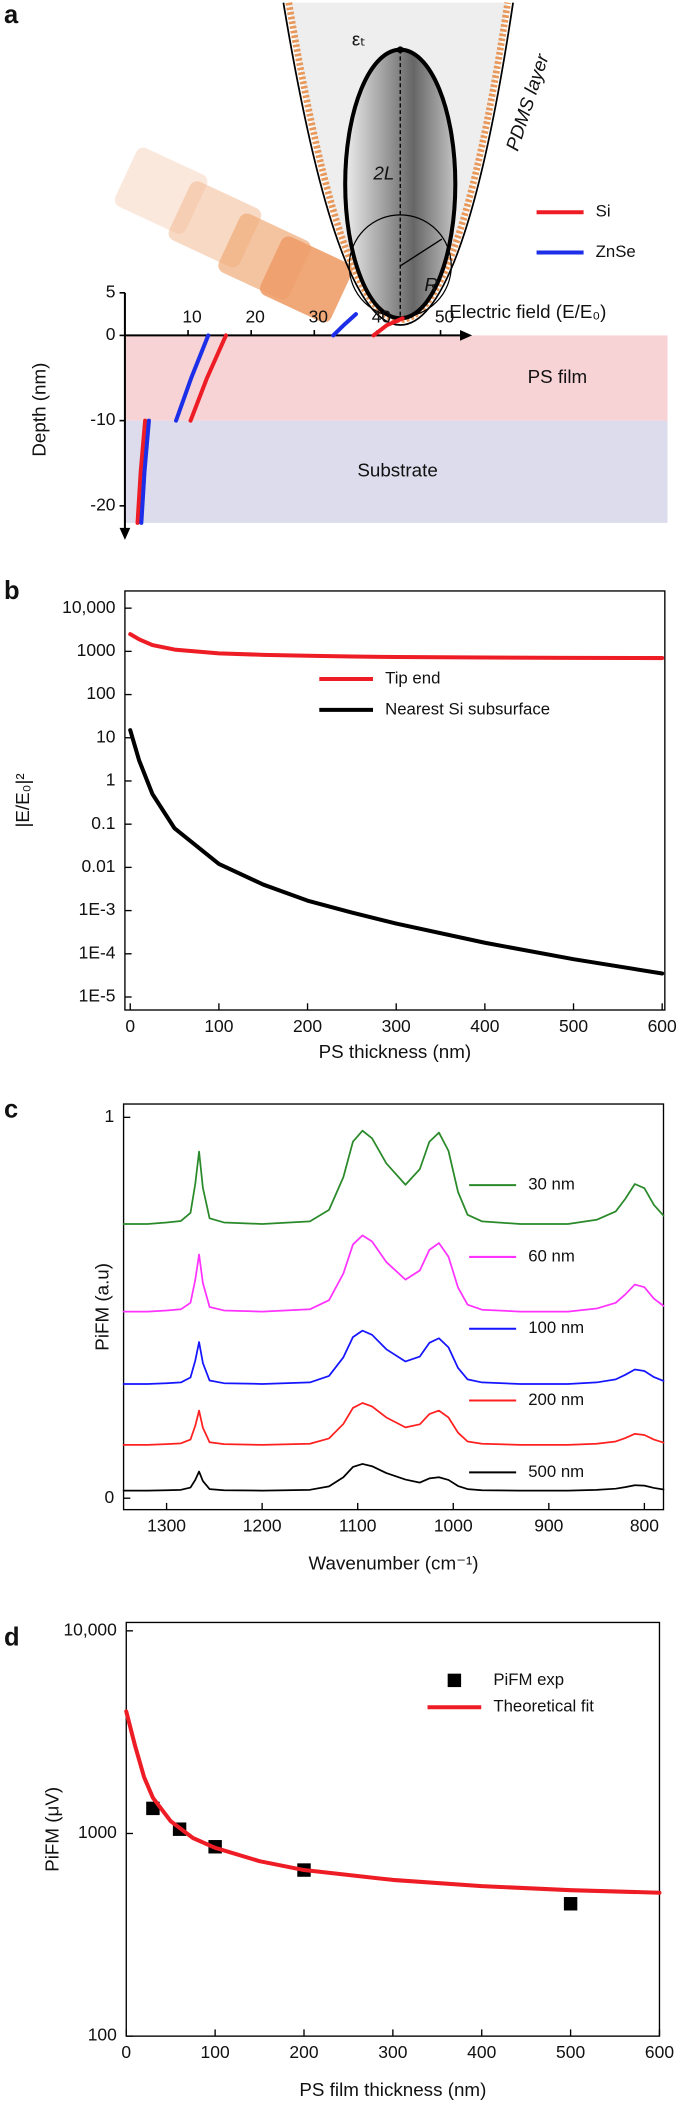  I want to click on x-tick-label: 800, so click(644, 1526).